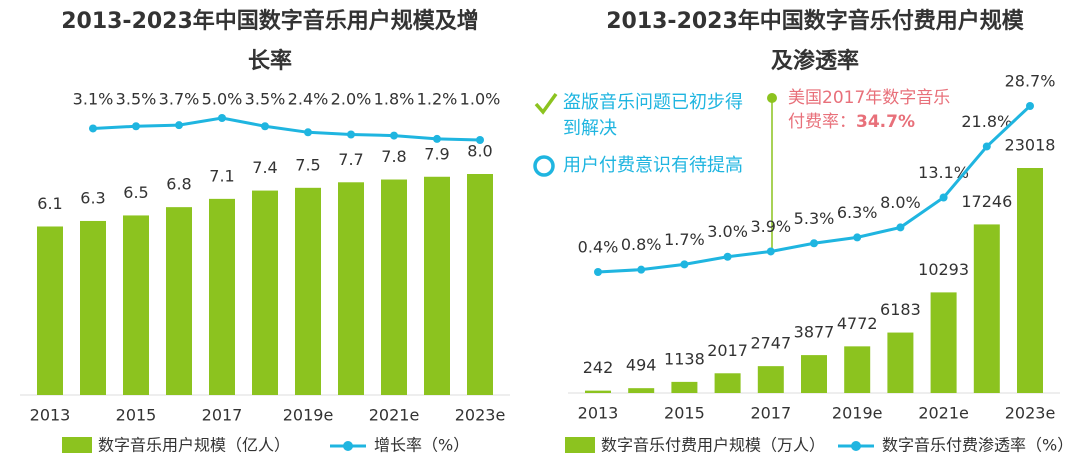  Describe the element at coordinates (421, 445) in the screenshot. I see `legend-label: 增长率（%）` at that location.